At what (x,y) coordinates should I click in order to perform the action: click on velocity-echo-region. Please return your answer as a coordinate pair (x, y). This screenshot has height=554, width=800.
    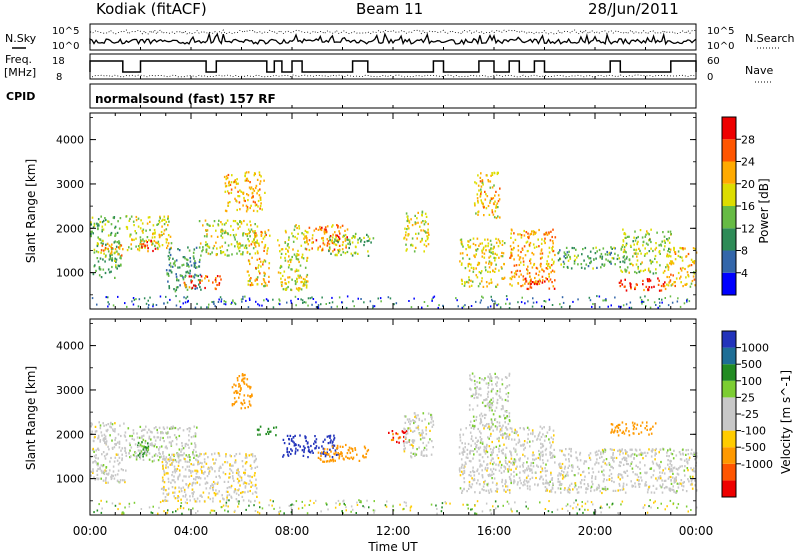
    Looking at the image, I should click on (310, 446).